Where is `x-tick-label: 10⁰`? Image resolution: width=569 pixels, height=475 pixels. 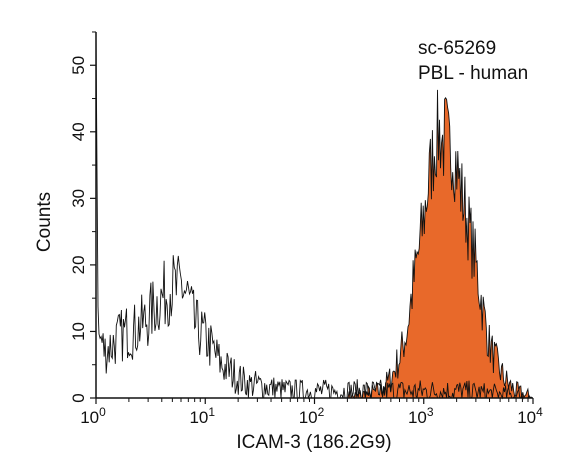 x-tick-label: 10⁰ is located at coordinates (93, 416).